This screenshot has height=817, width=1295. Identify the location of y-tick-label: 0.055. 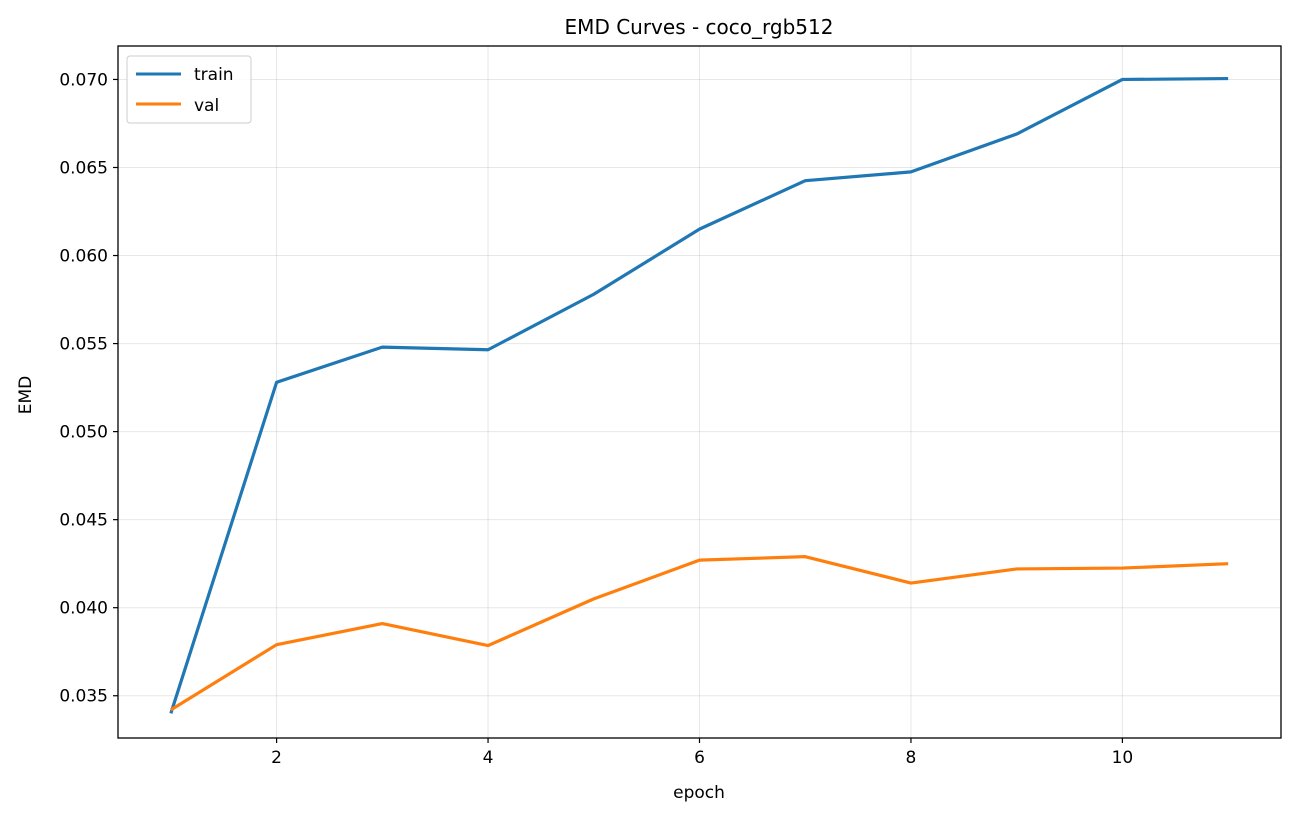
(83, 345).